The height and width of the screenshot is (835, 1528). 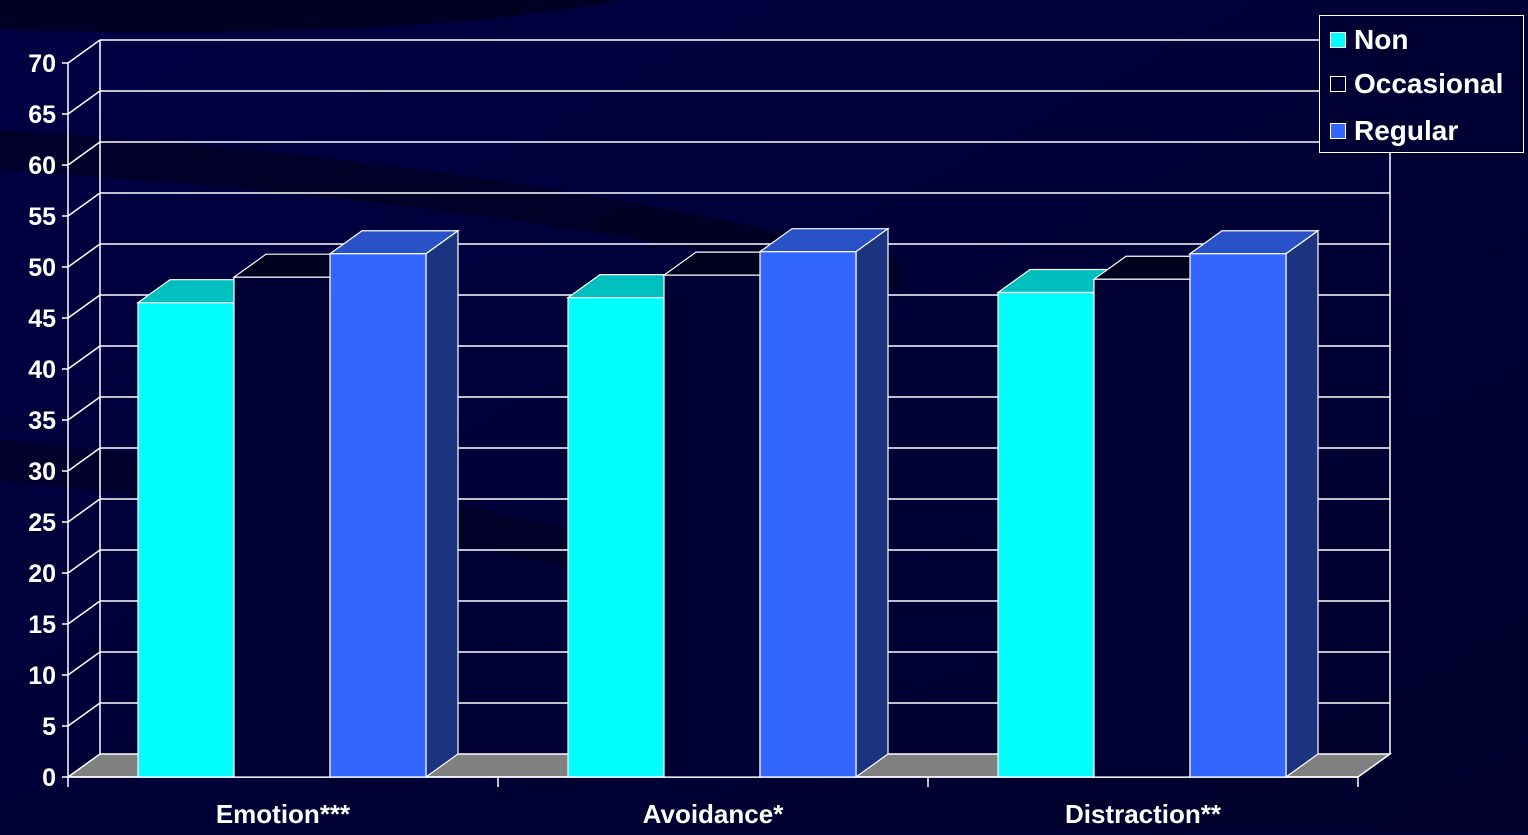 What do you see at coordinates (1338, 131) in the screenshot?
I see `legend-swatch-regular` at bounding box center [1338, 131].